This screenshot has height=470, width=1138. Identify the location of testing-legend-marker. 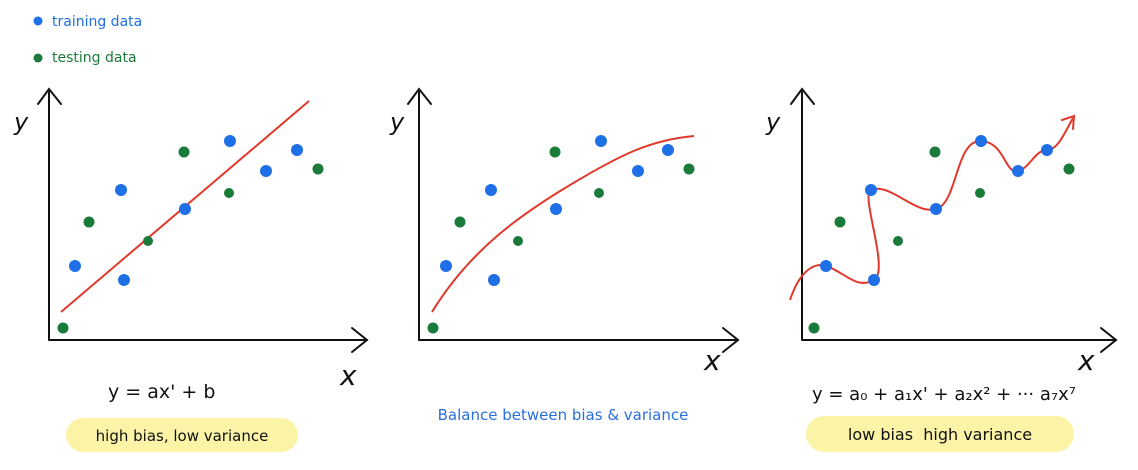
(38, 58).